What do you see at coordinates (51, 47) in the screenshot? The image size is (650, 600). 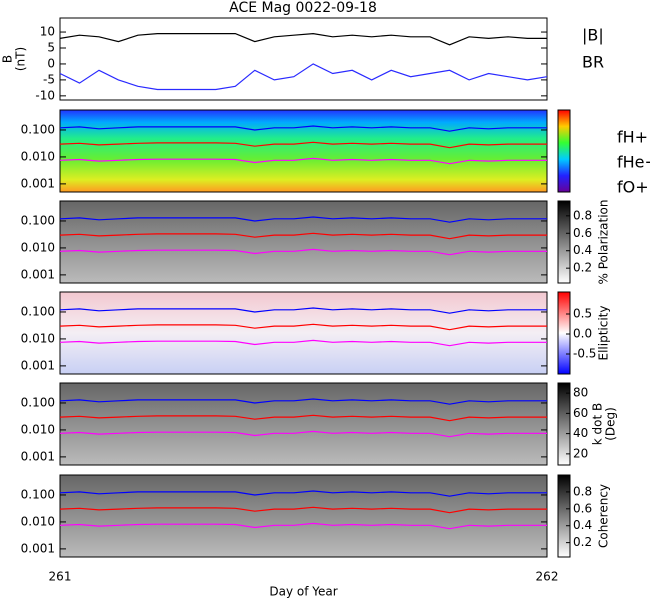 I see `y-tick-label: 5` at bounding box center [51, 47].